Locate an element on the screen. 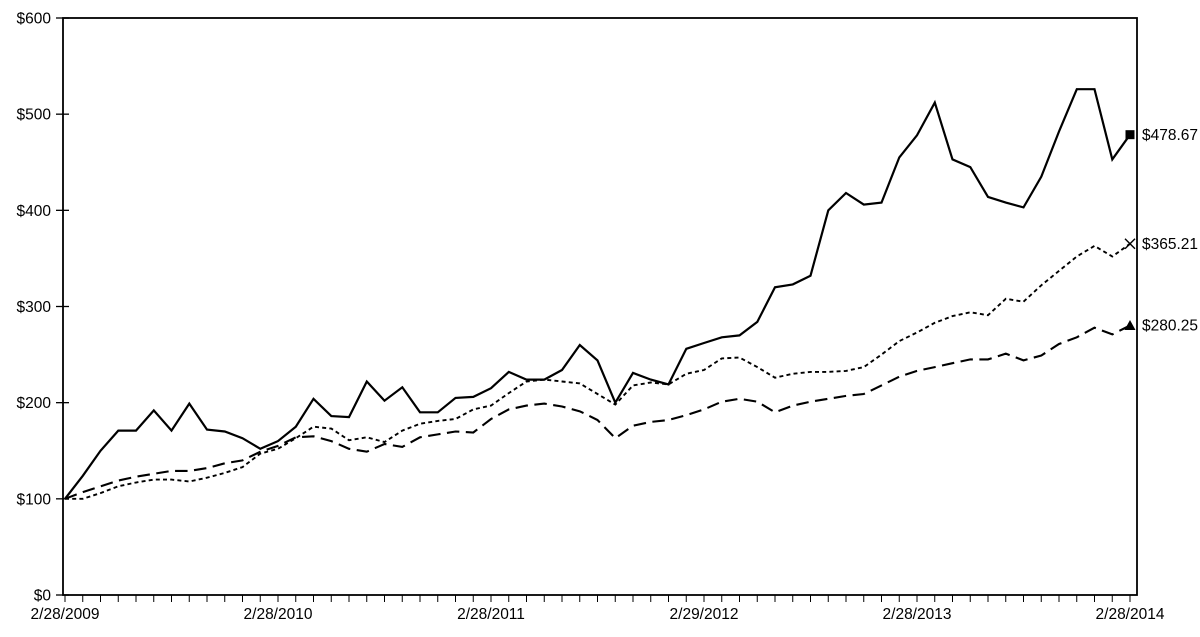  end-marker-triangle-icon is located at coordinates (1130, 324).